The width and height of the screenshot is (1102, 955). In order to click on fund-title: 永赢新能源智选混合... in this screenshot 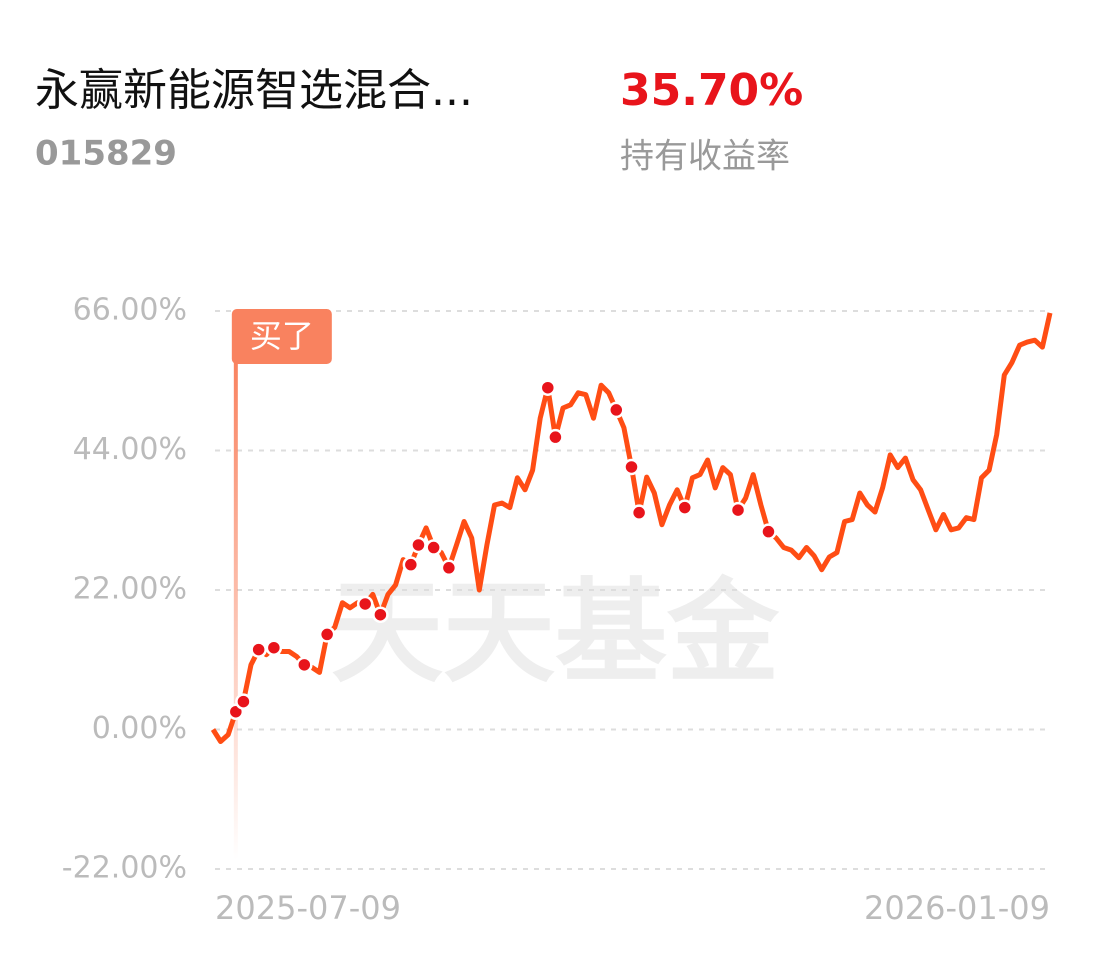, I will do `click(254, 90)`.